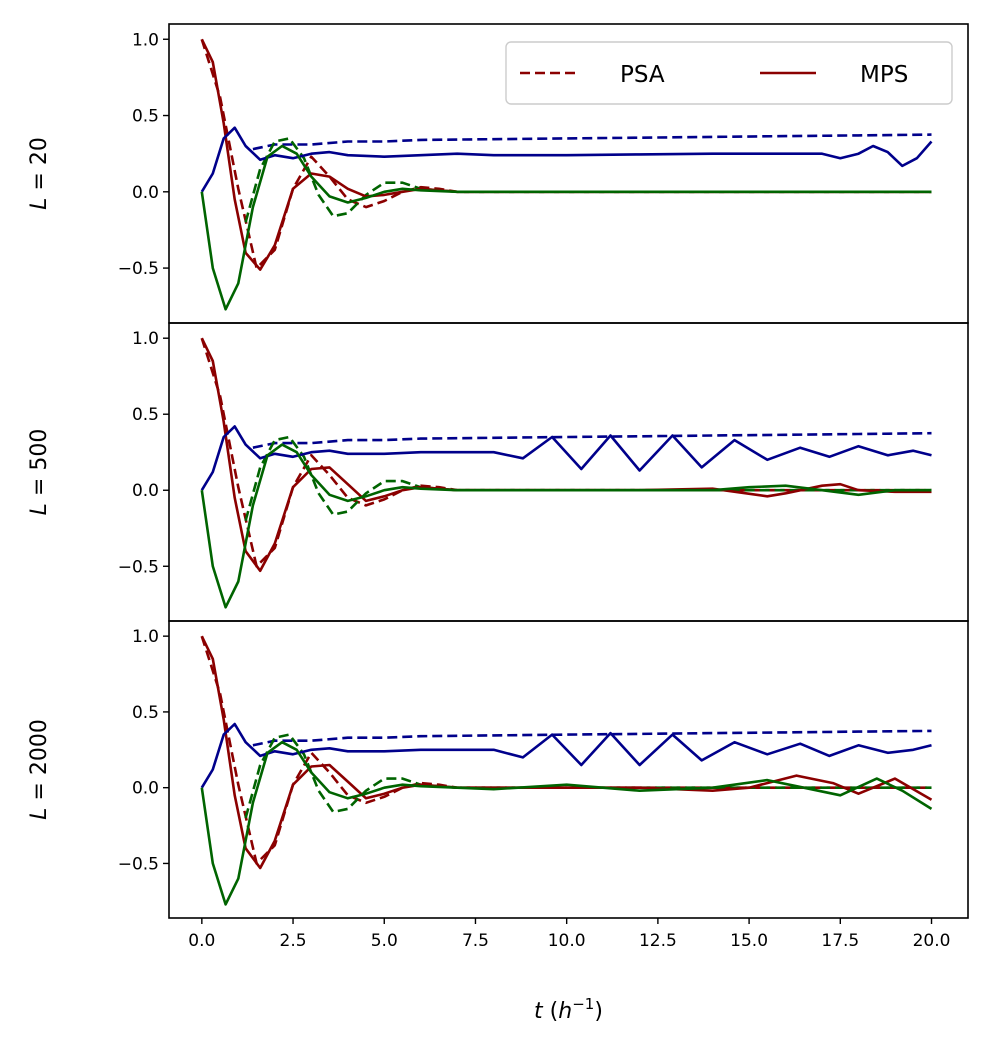 The width and height of the screenshot is (995, 1052). What do you see at coordinates (884, 75) in the screenshot?
I see `legend-mps-label: MPS` at bounding box center [884, 75].